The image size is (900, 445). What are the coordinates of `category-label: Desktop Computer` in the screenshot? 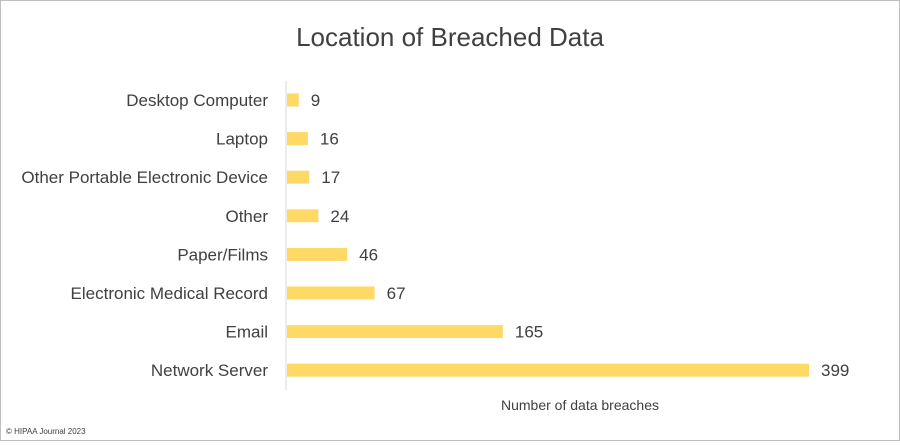 It's located at (197, 100).